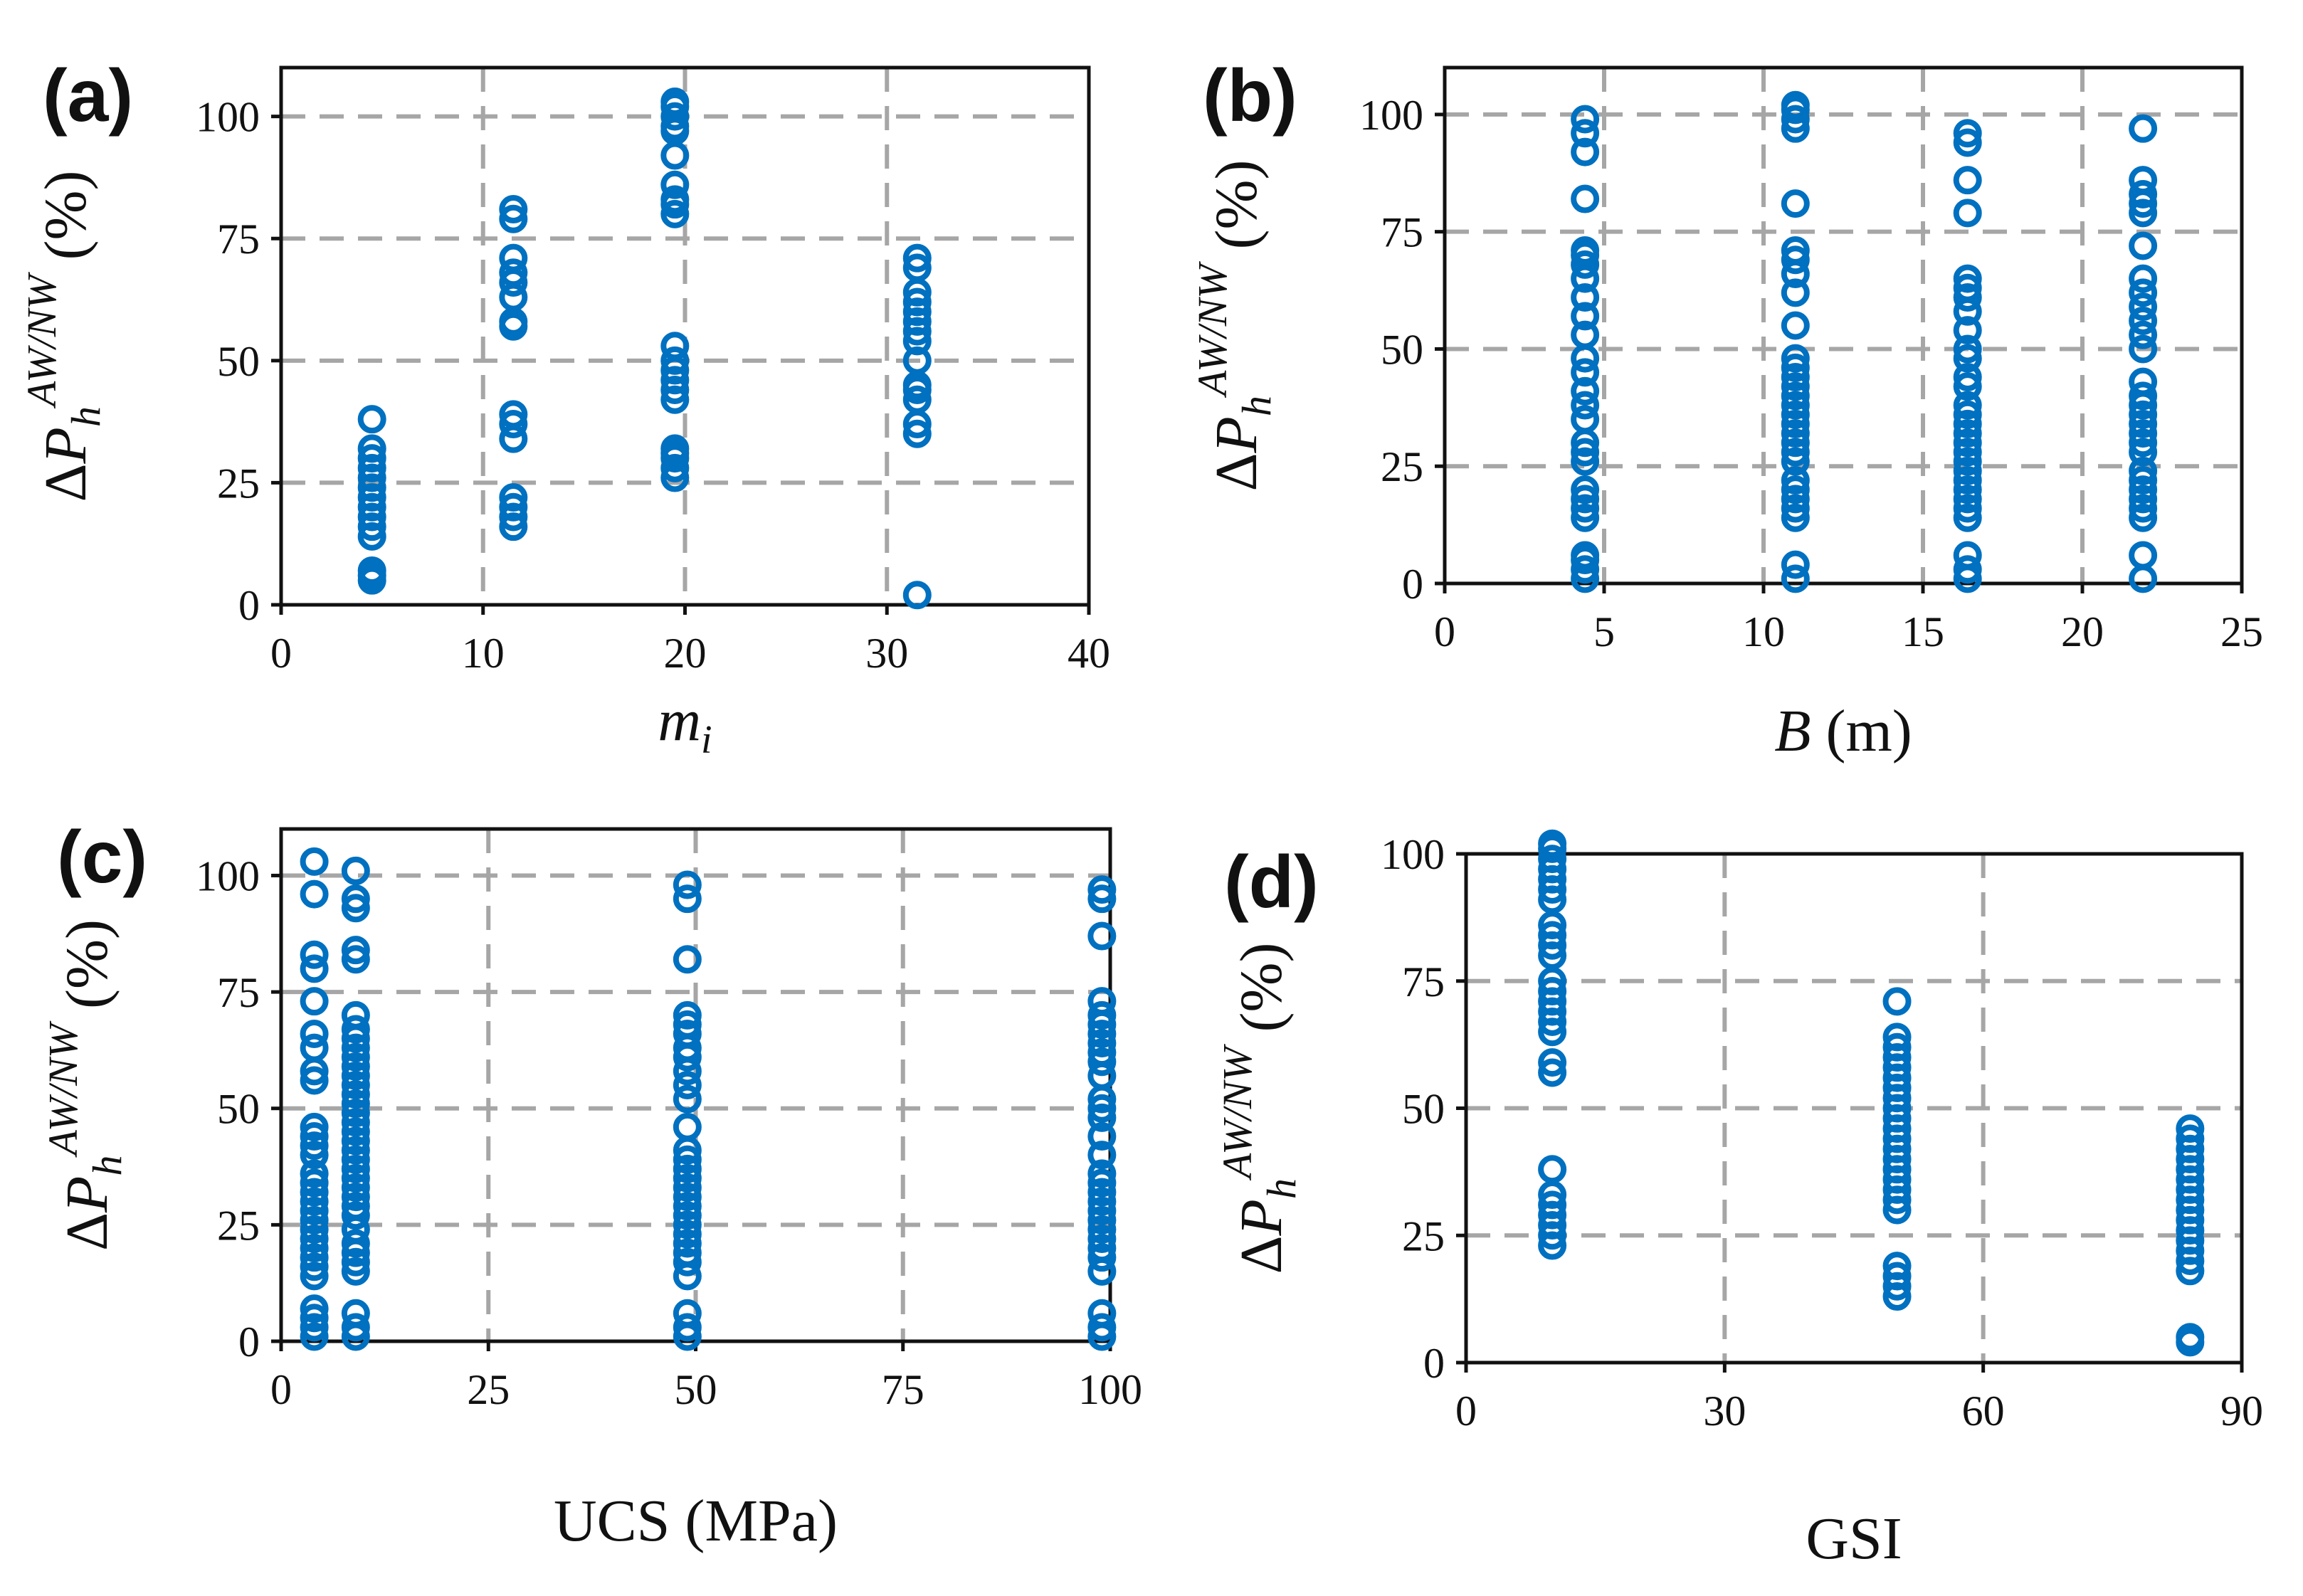 The height and width of the screenshot is (1596, 2303). Describe the element at coordinates (228, 118) in the screenshot. I see `y-tick-label: 100` at that location.